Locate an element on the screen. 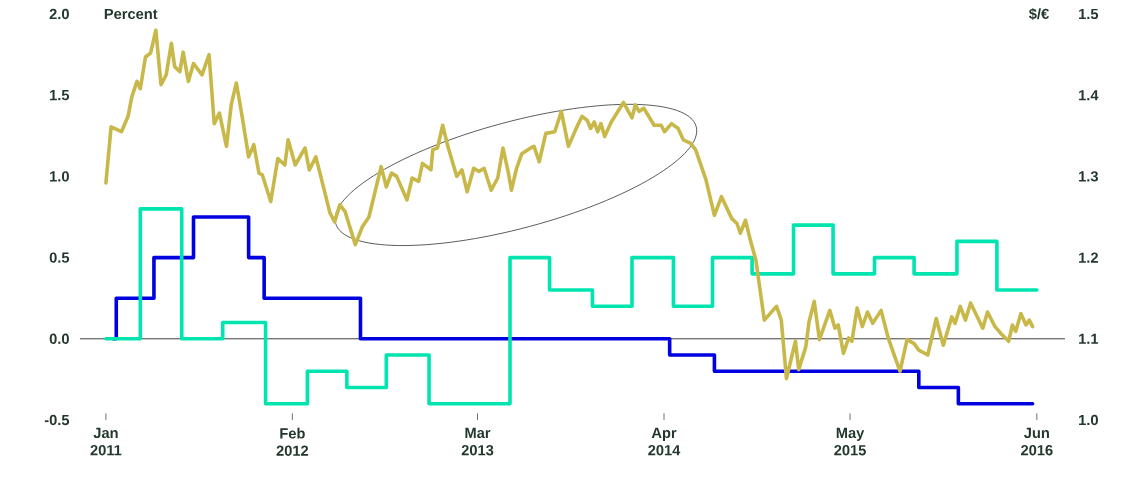  y2-axis-title: $/€ is located at coordinates (1038, 14).